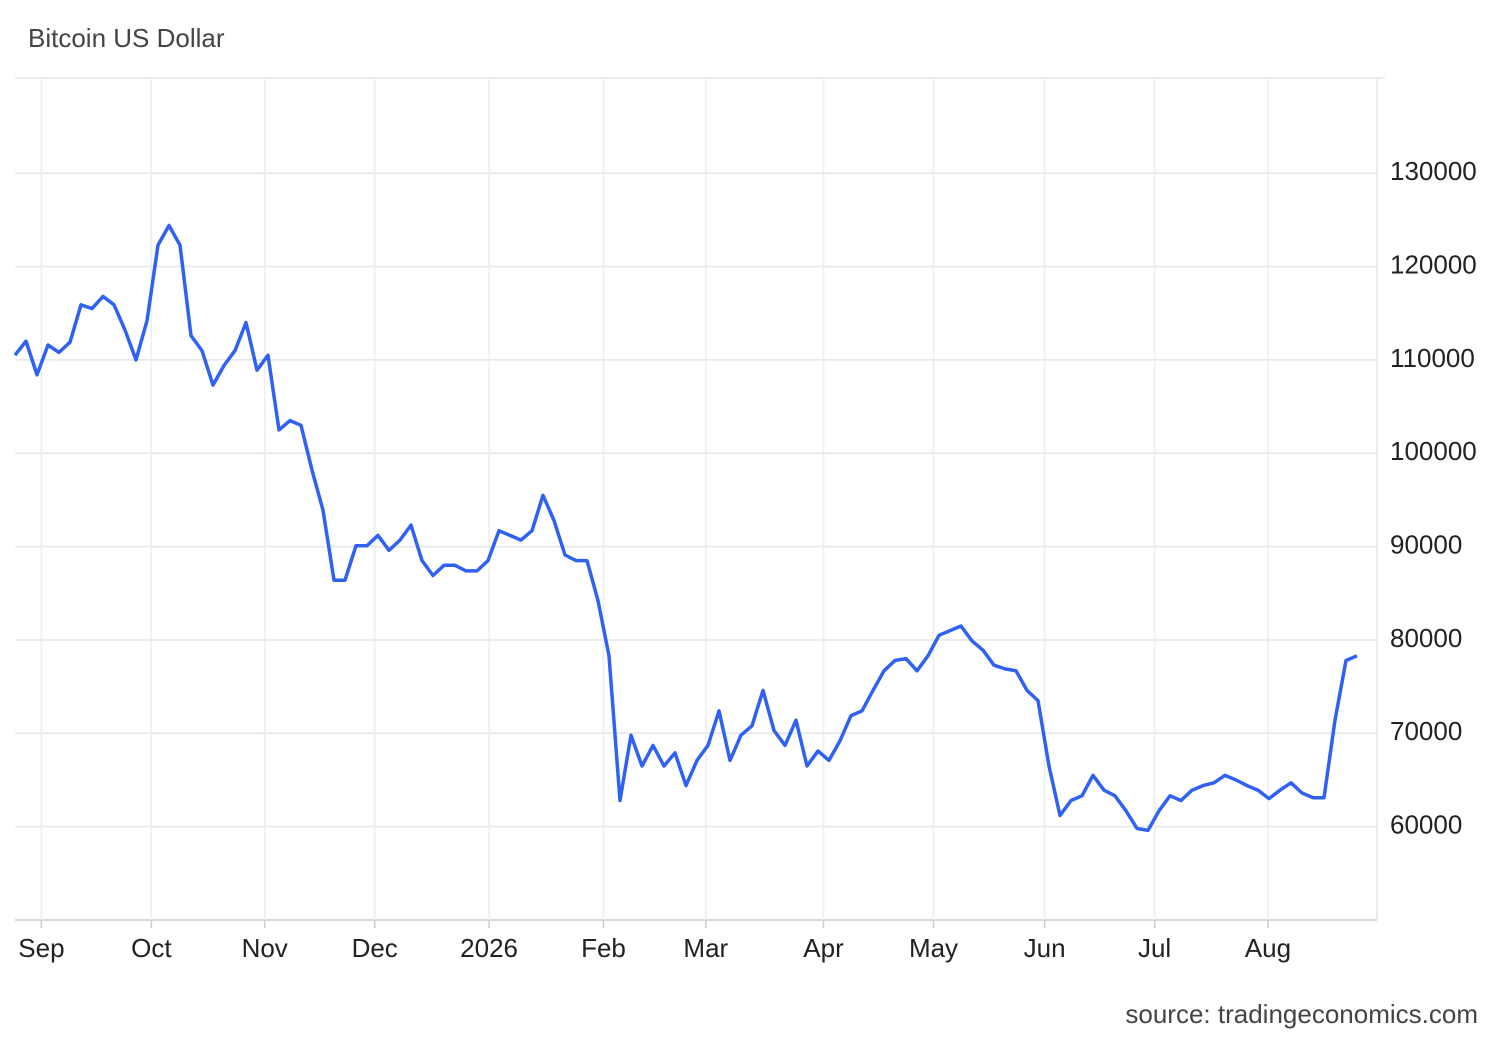  I want to click on chart-title: Bitcoin US Dollar, so click(126, 38).